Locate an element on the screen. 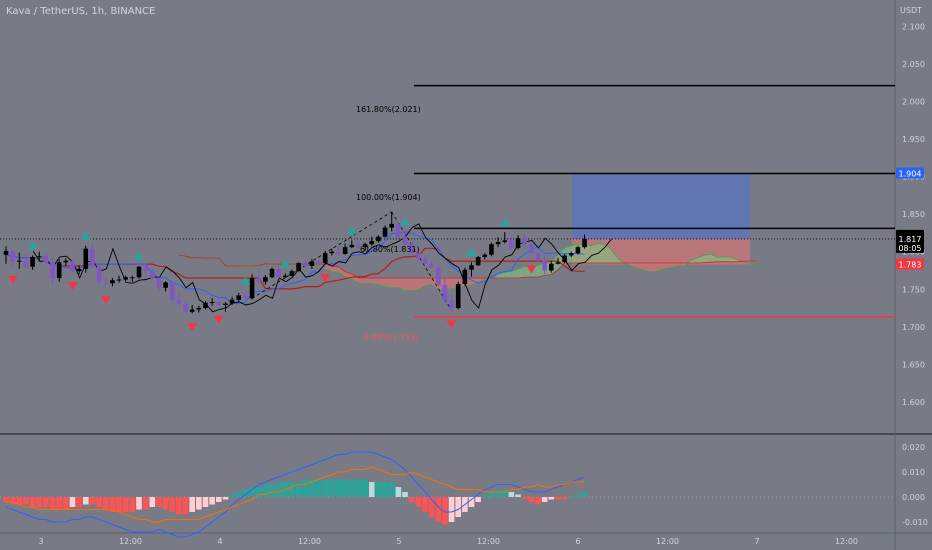 Image resolution: width=932 pixels, height=550 pixels. fib-label-161: 161.80%(2.021) is located at coordinates (388, 109).